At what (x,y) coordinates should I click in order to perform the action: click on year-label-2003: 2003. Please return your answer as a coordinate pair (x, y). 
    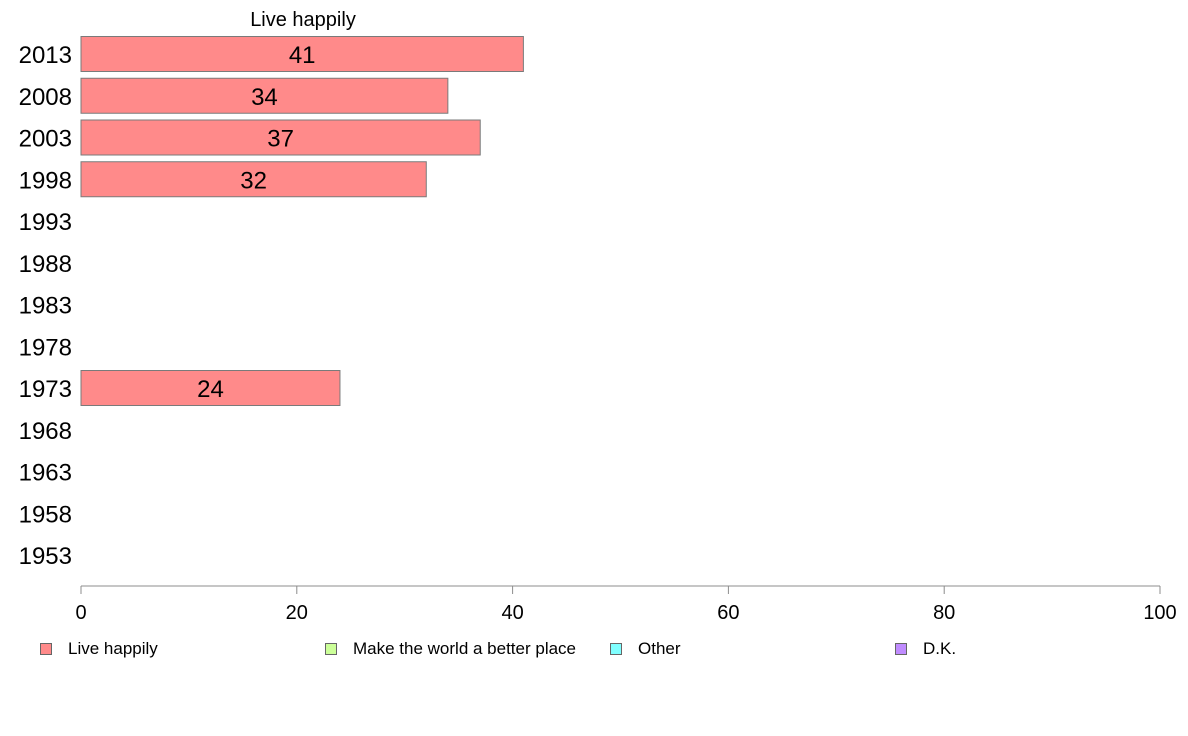
    Looking at the image, I should click on (45, 139).